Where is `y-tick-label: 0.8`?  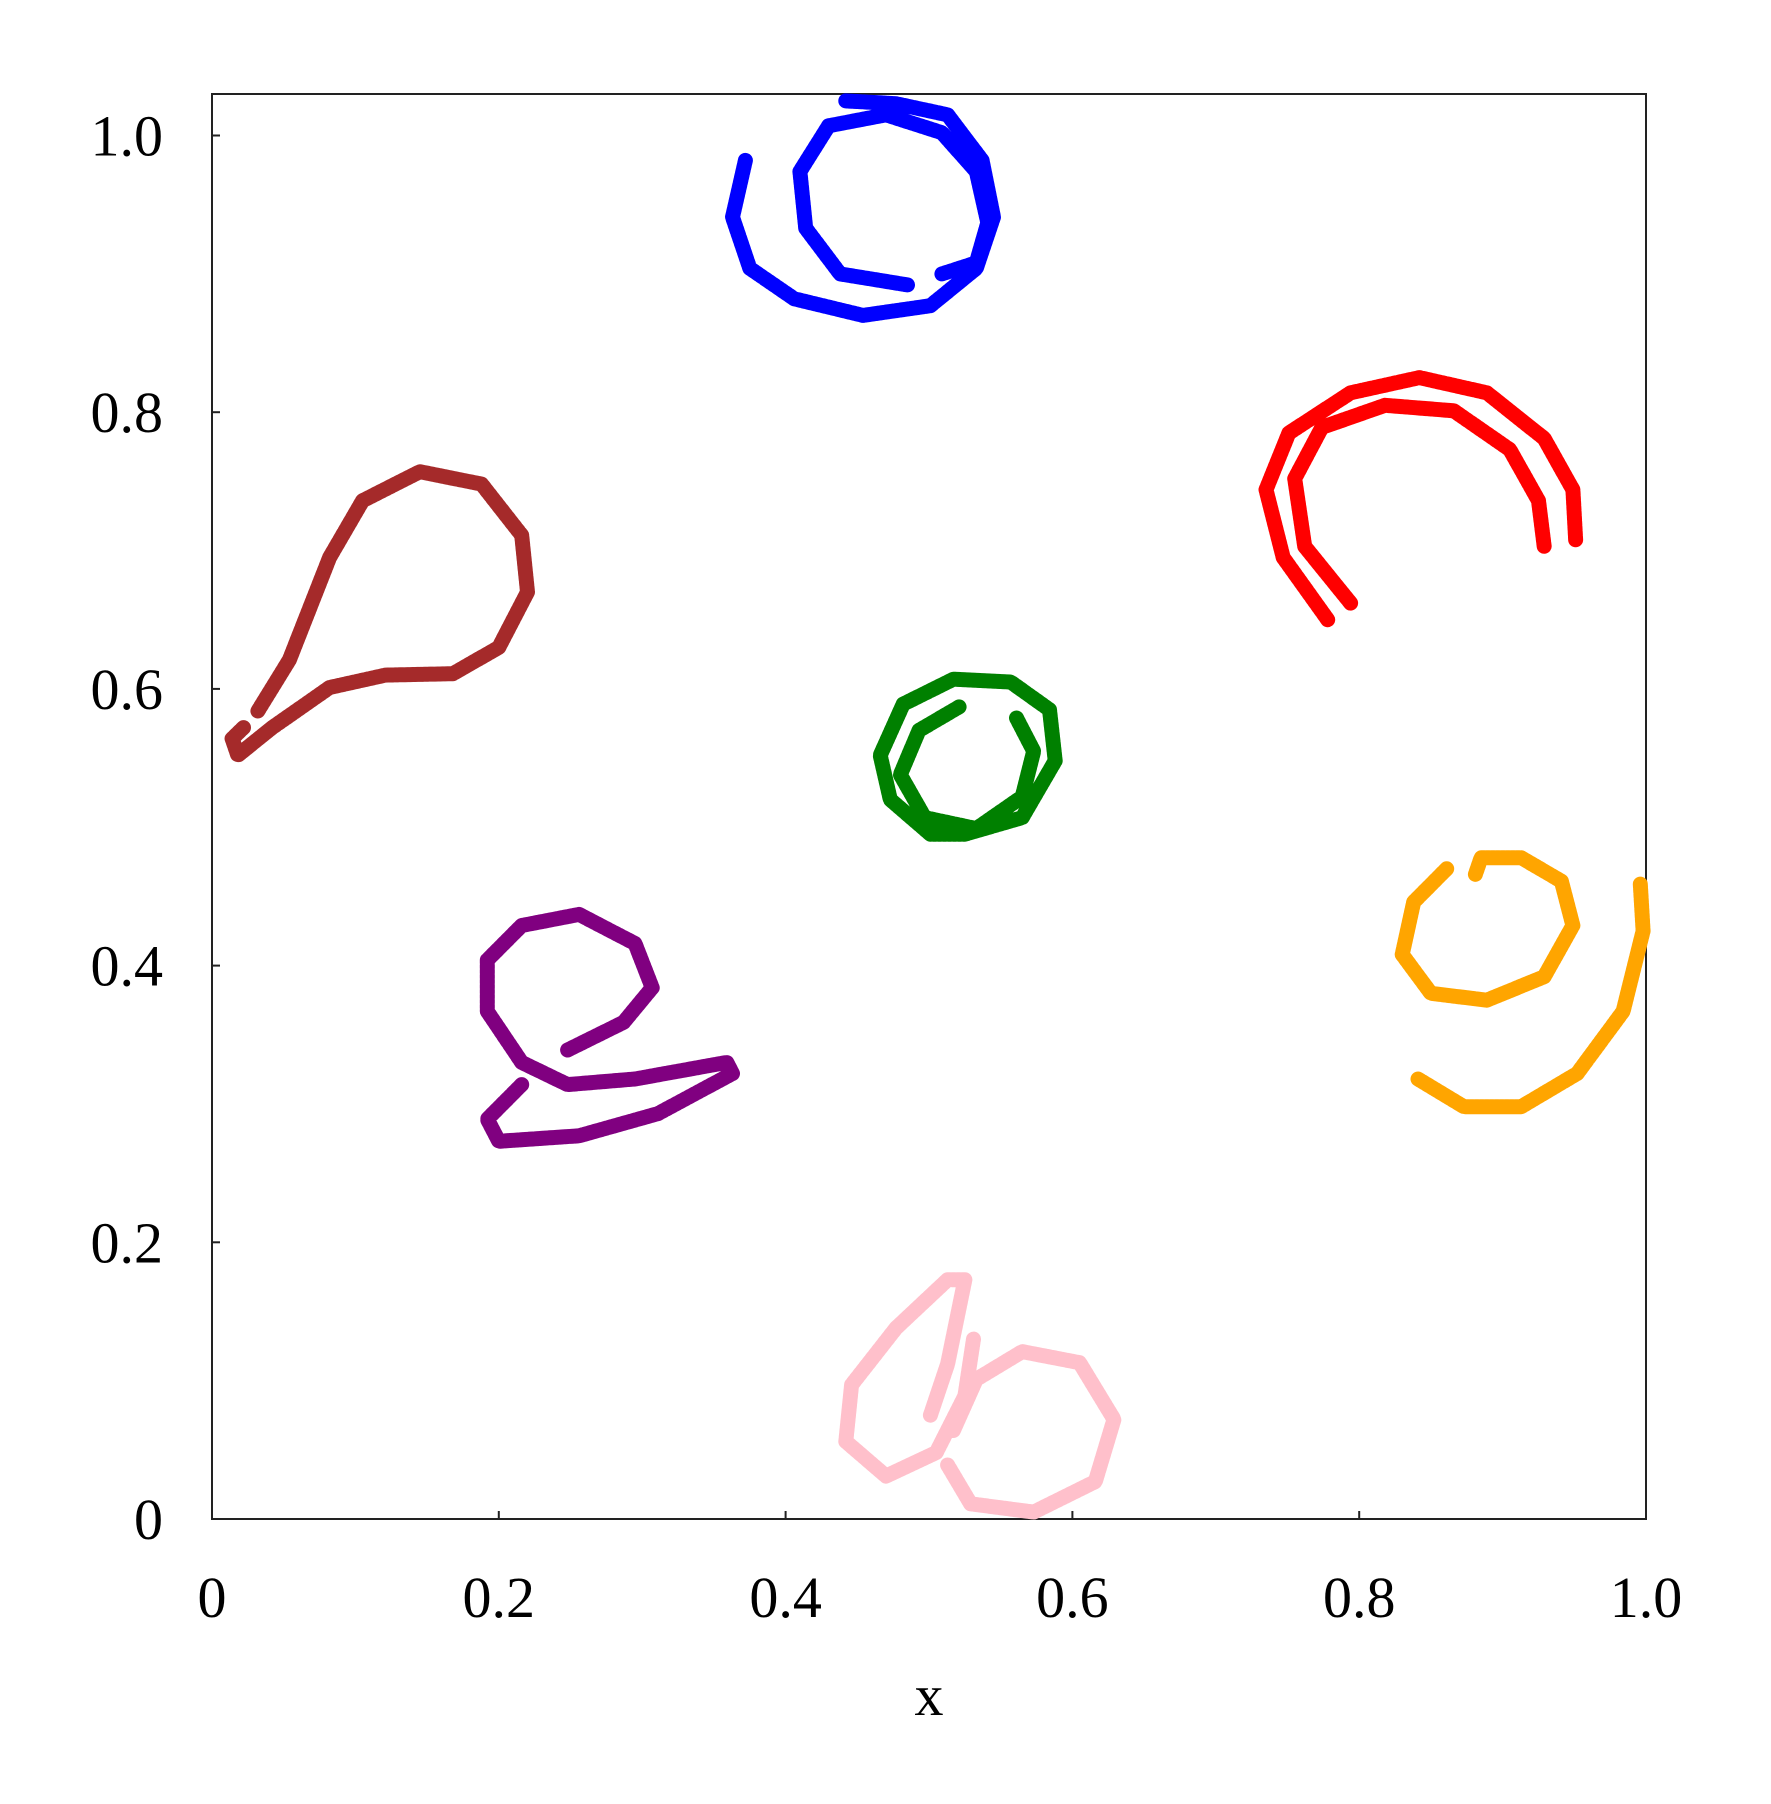 y-tick-label: 0.8 is located at coordinates (127, 412).